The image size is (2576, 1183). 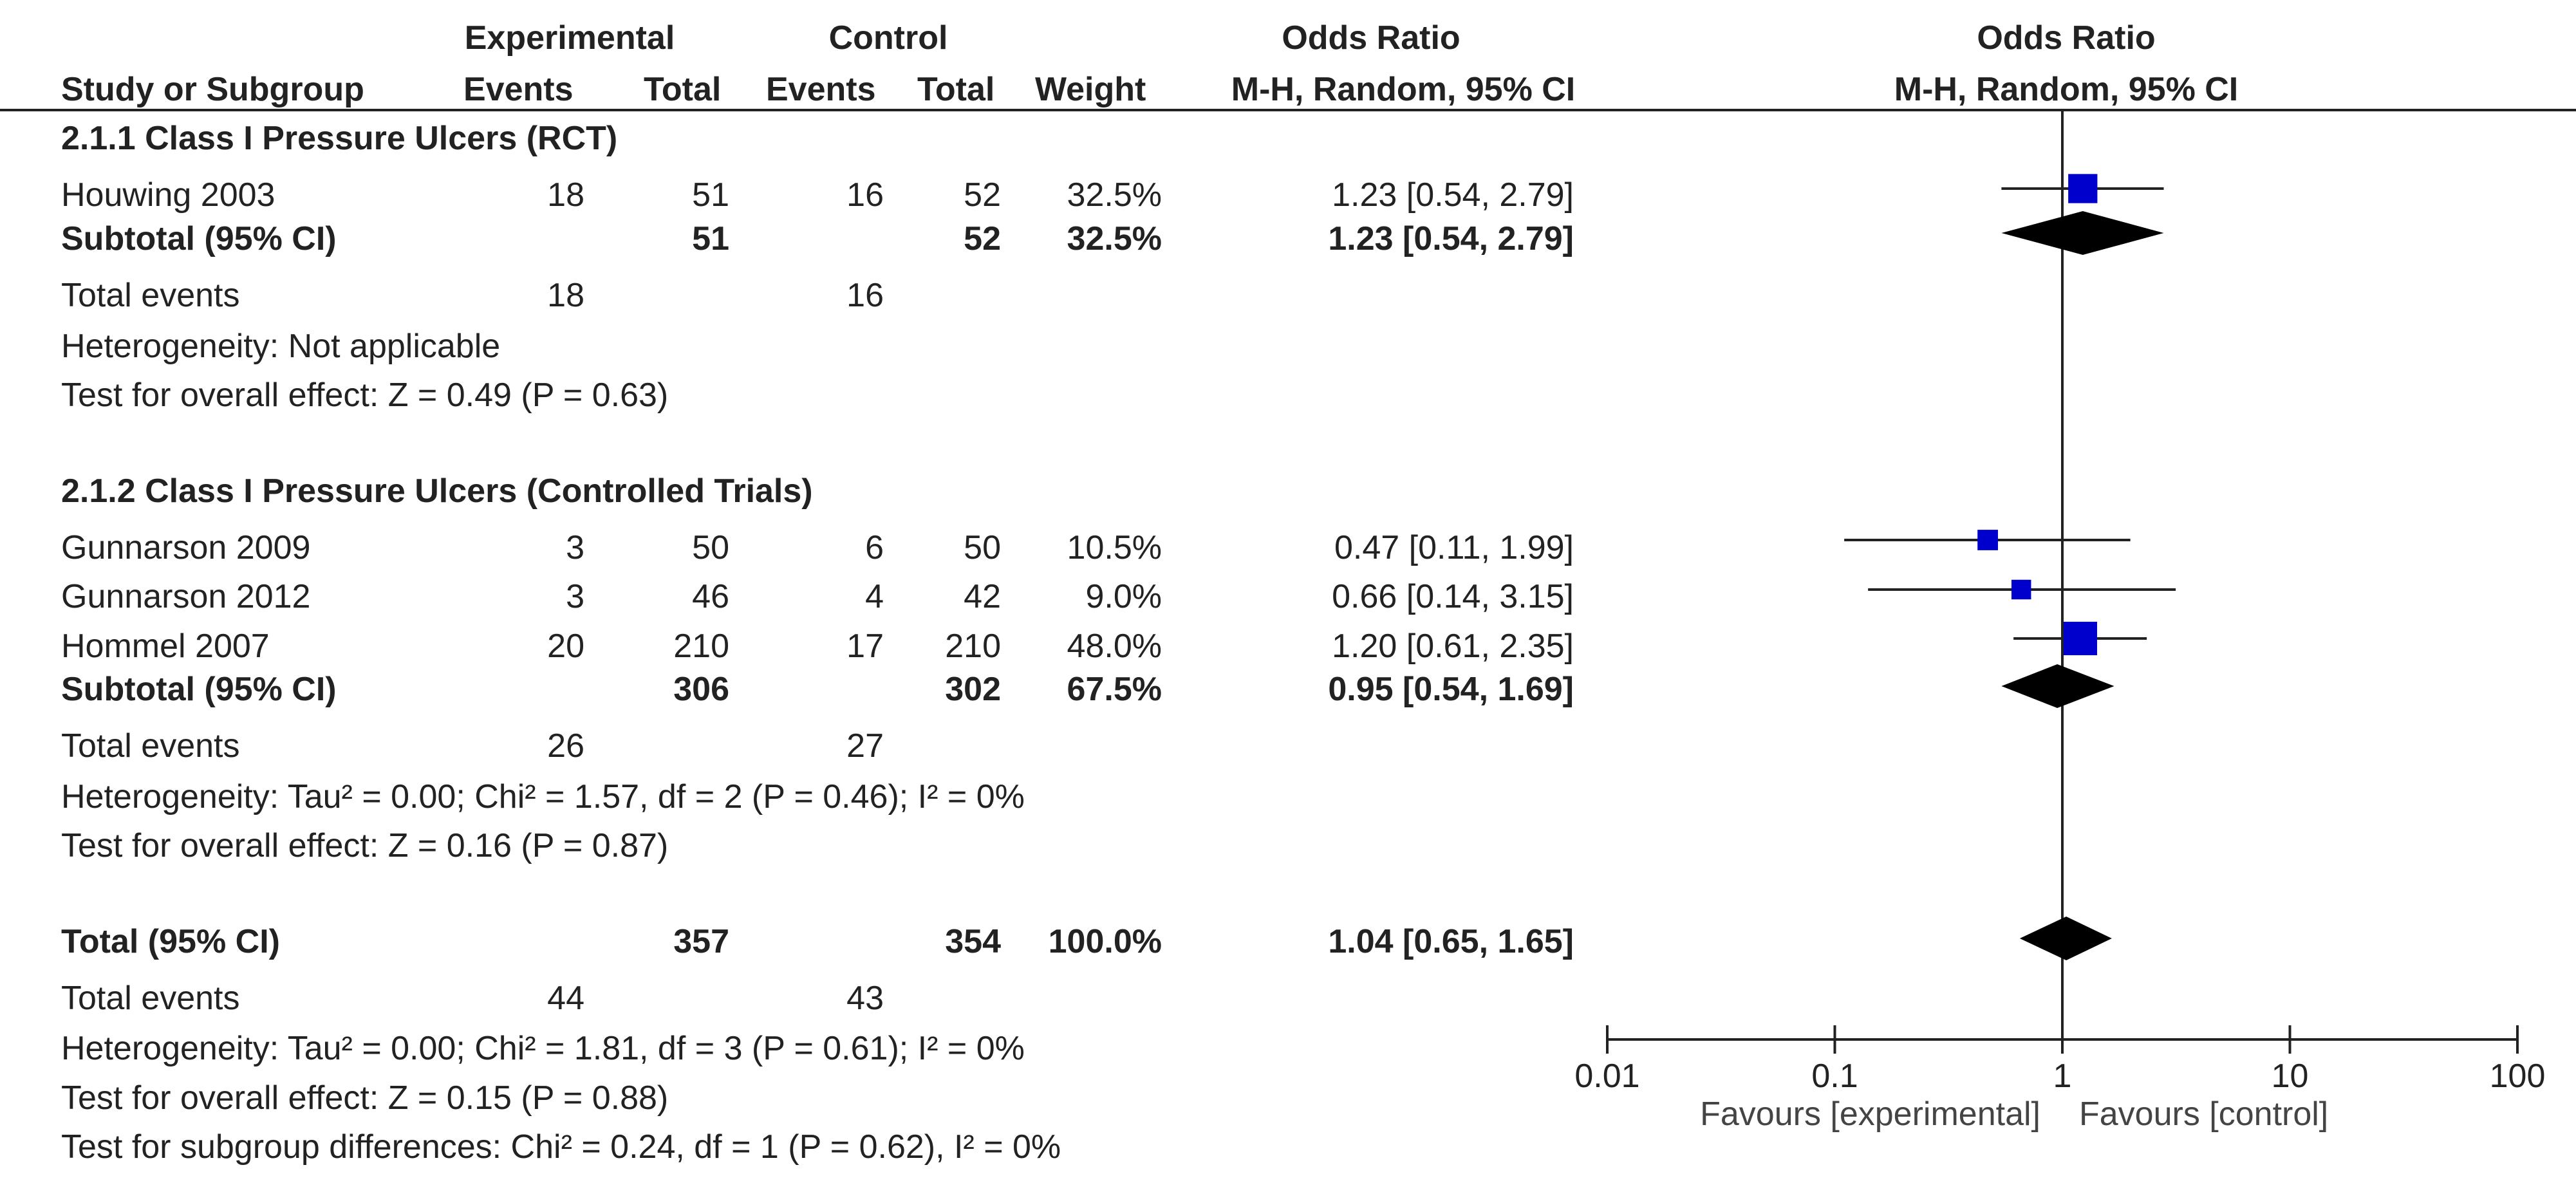 I want to click on exp-total: 357, so click(x=701, y=942).